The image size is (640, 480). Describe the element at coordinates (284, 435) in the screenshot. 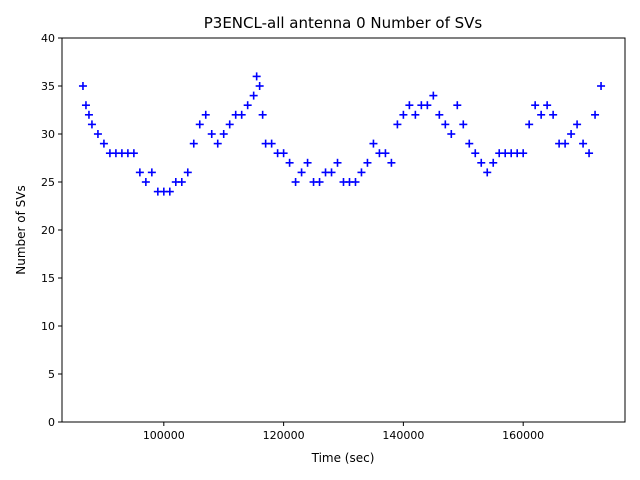

I see `x-tick-label: 120000` at that location.